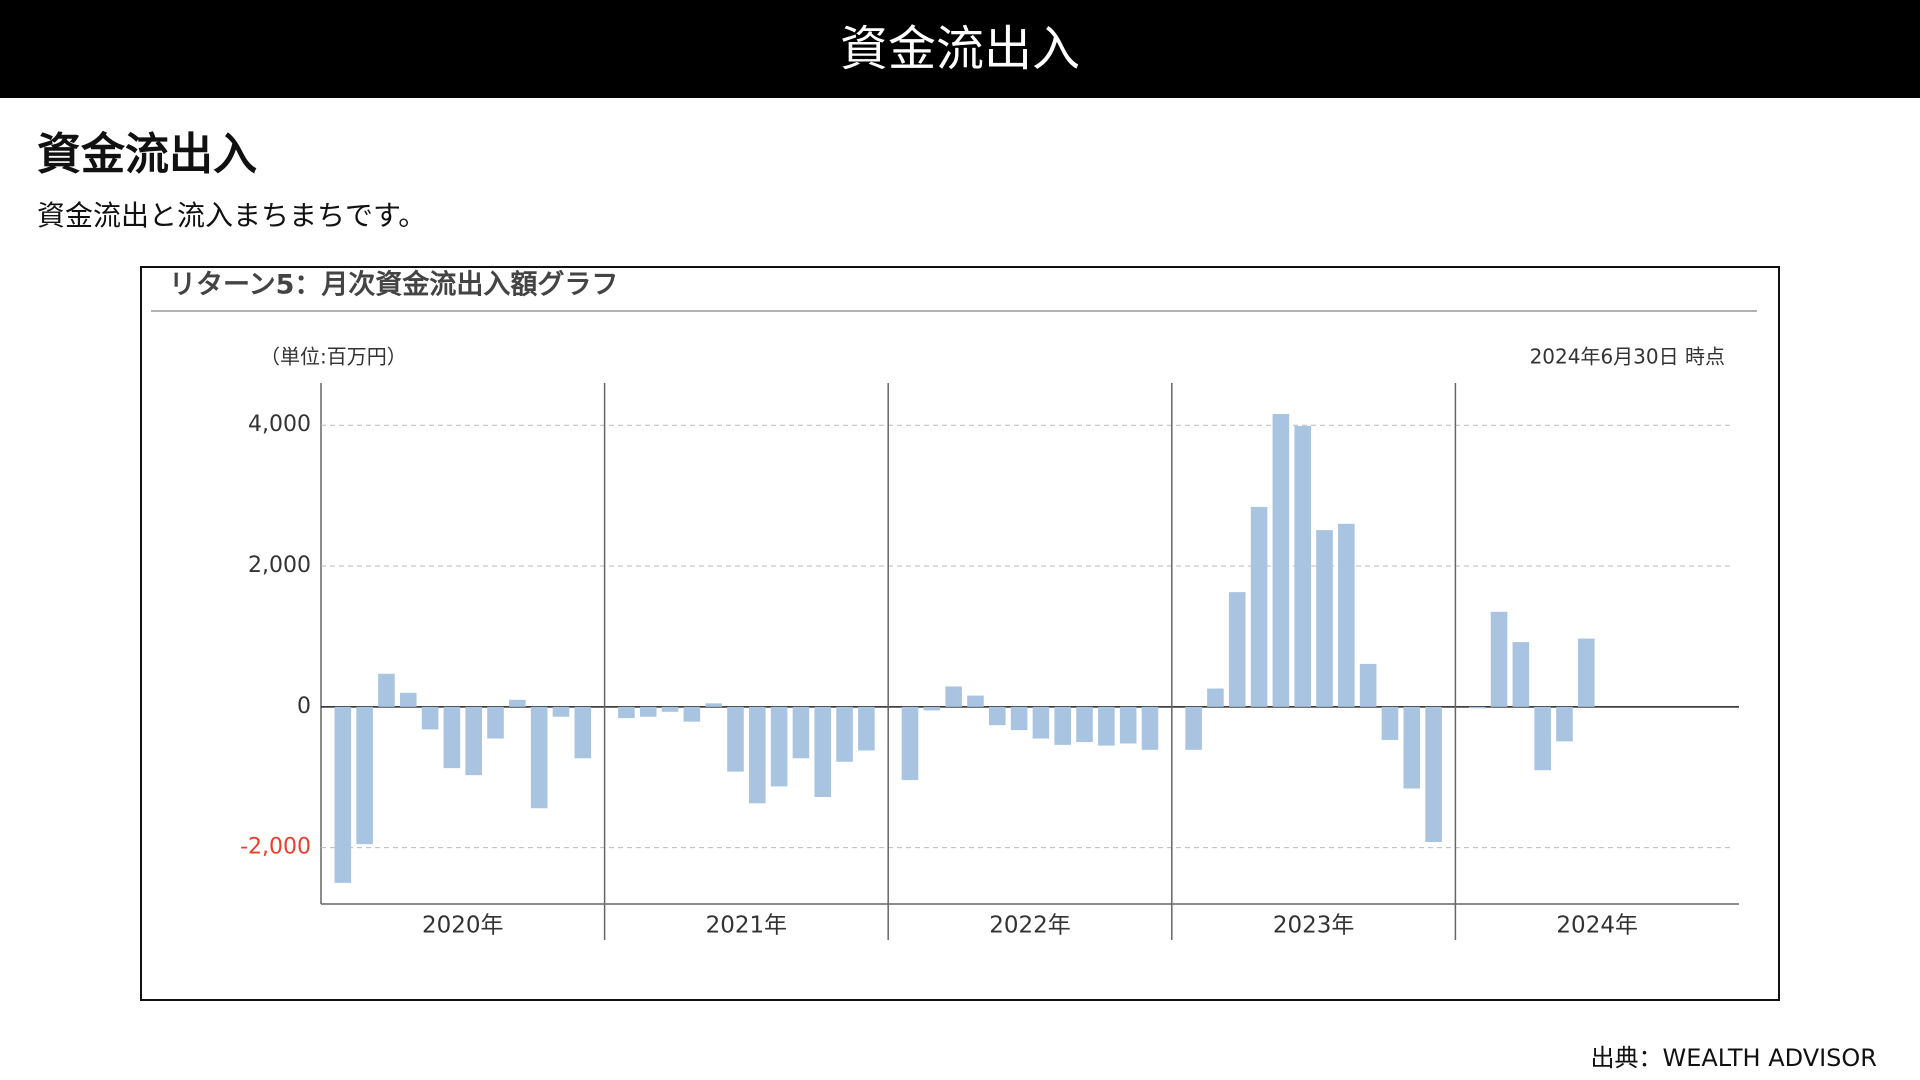 This screenshot has height=1080, width=1920. I want to click on chart-title: リターン5：月次資金流出入額グラフ, so click(393, 285).